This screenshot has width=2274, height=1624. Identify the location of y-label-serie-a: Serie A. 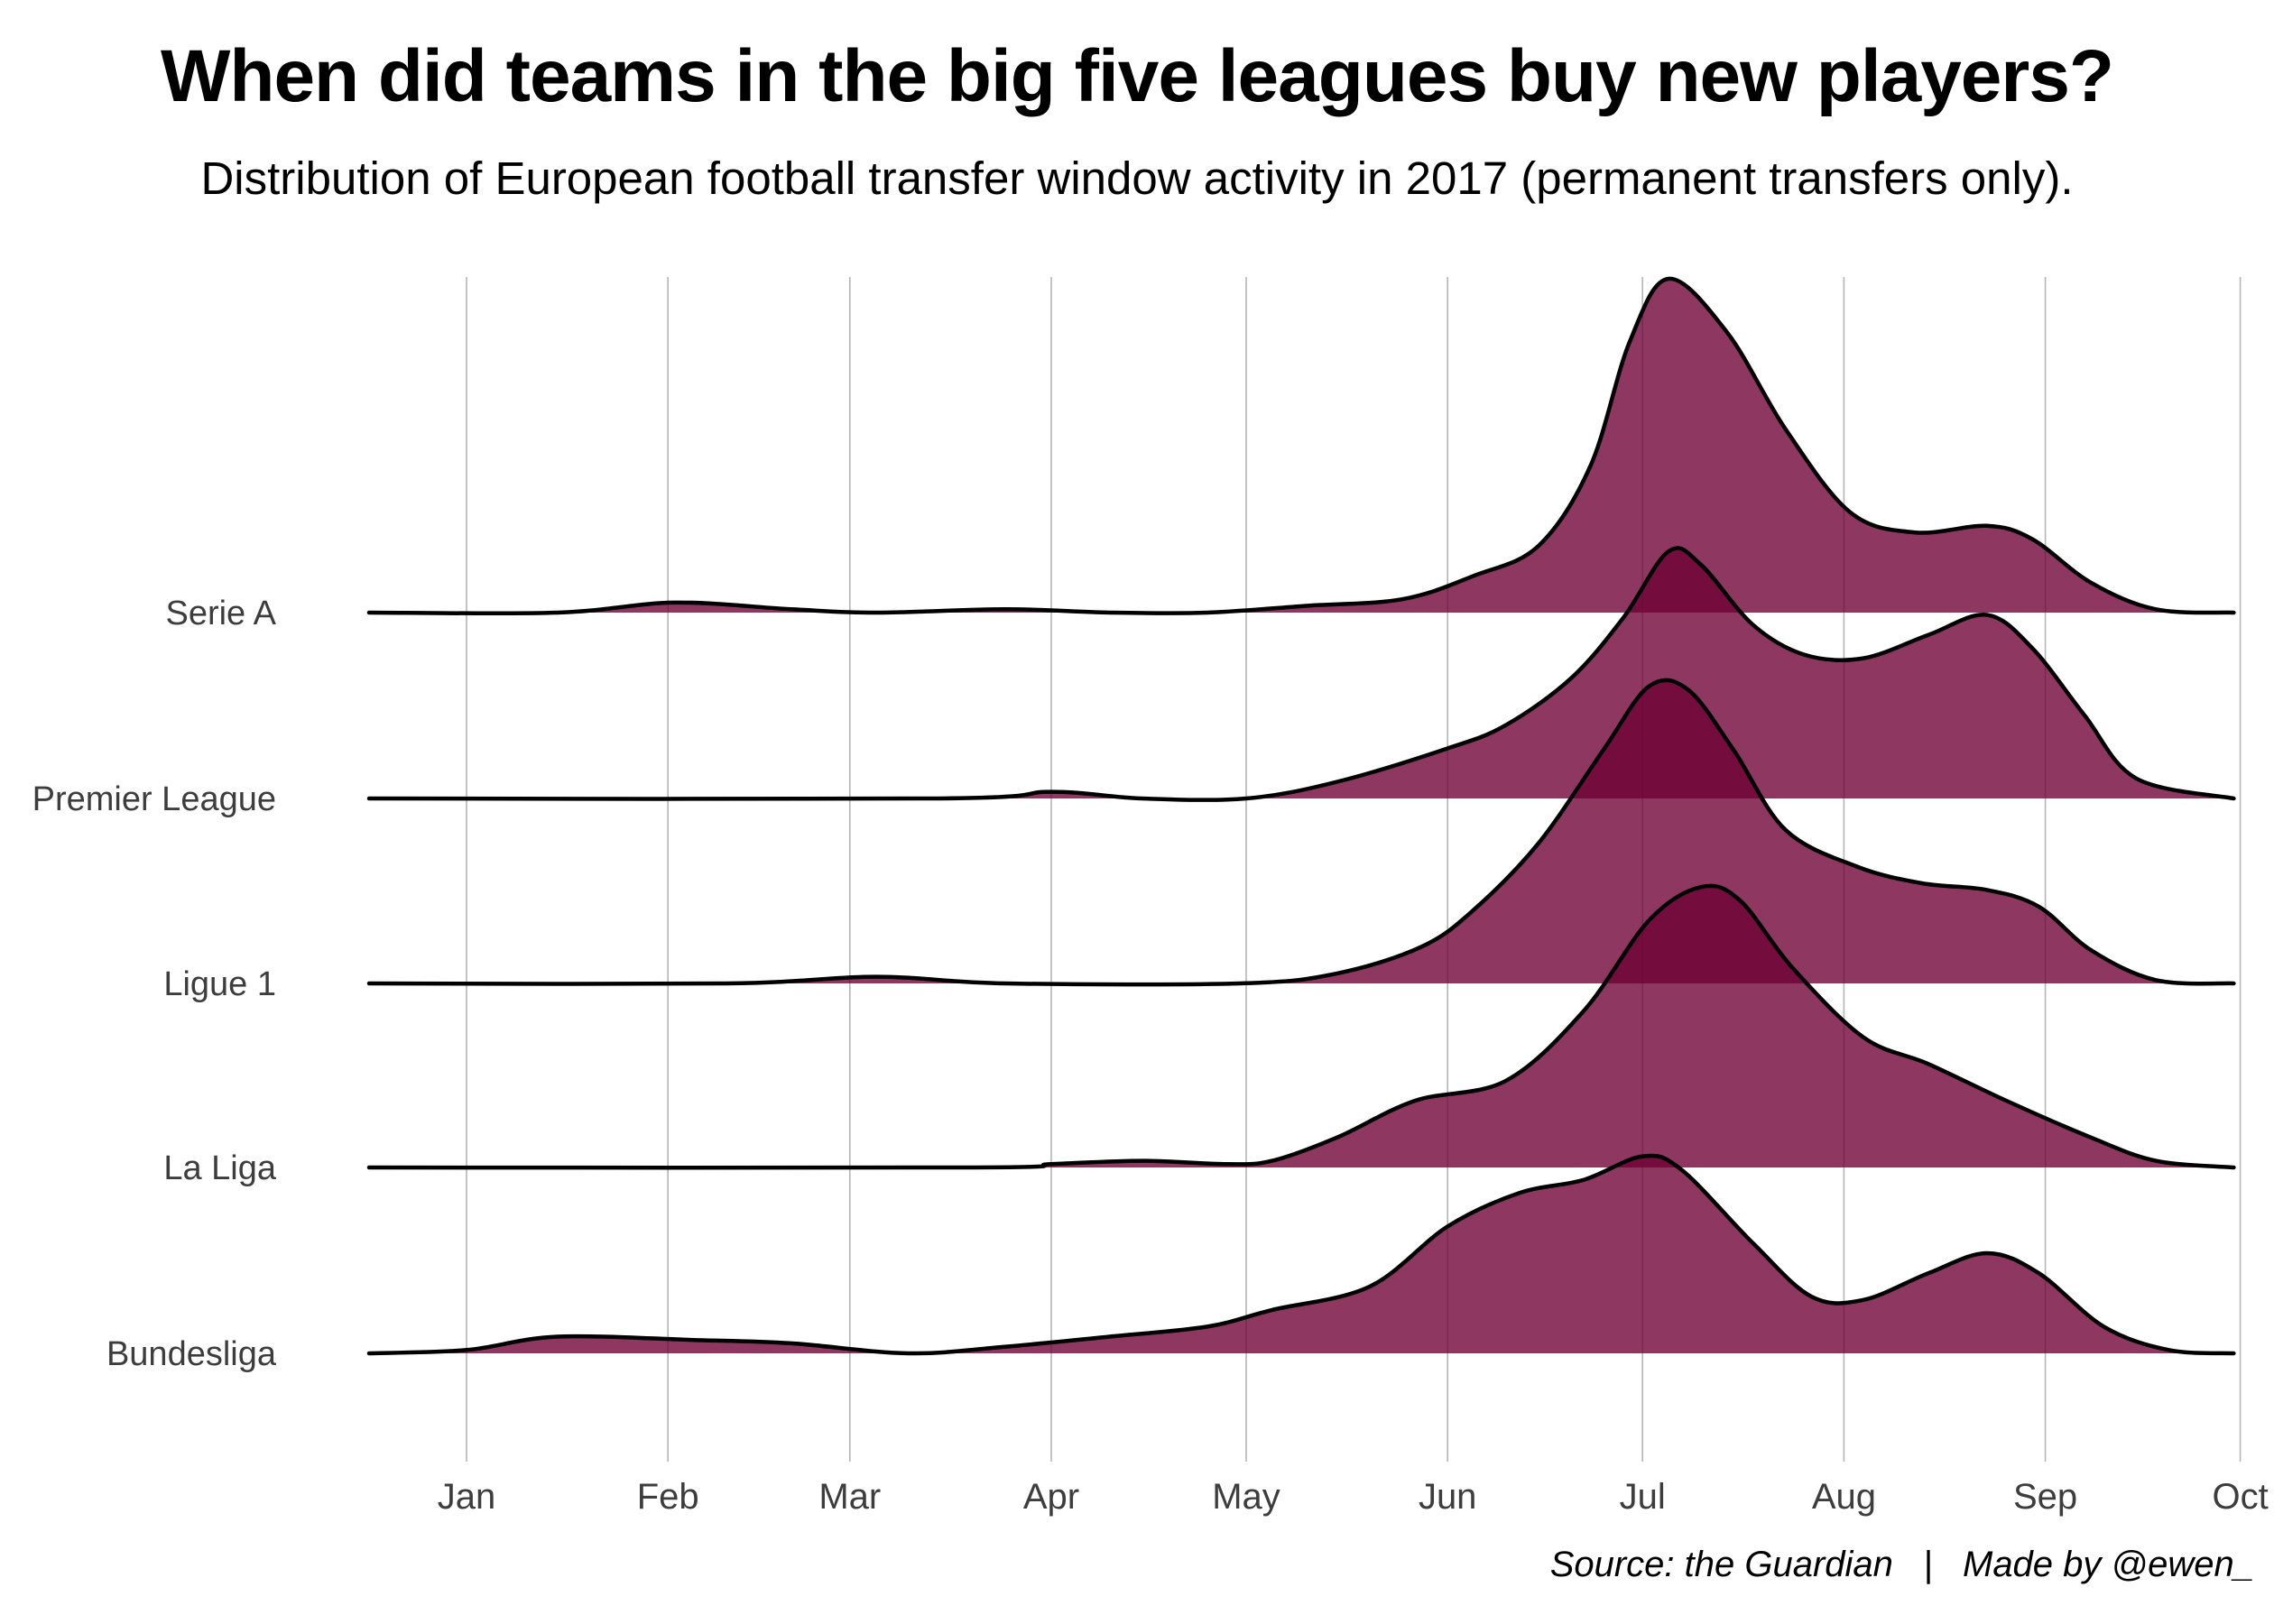
(221, 614).